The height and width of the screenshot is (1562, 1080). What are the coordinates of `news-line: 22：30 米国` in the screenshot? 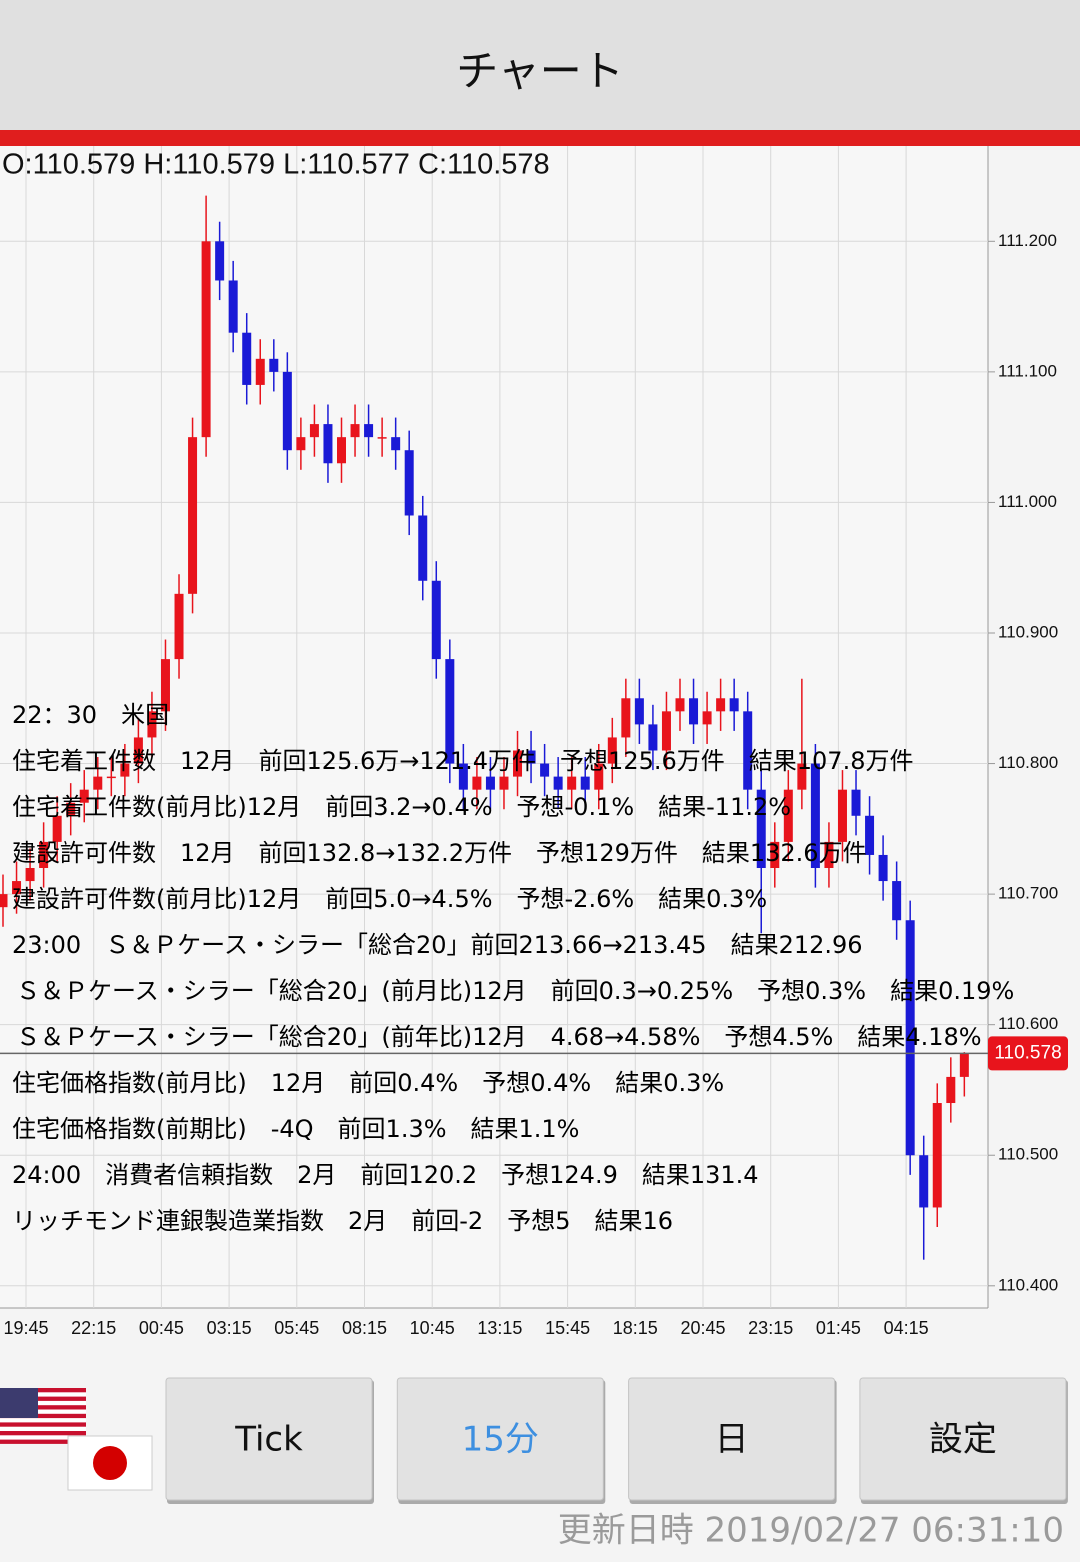 It's located at (90, 715).